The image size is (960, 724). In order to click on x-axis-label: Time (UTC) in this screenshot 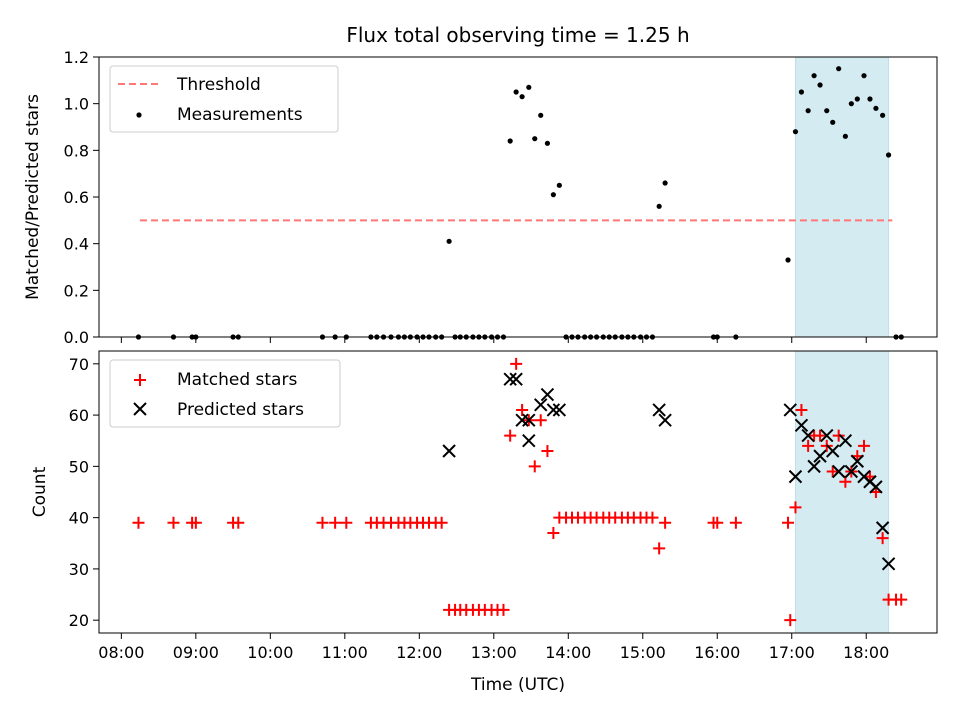, I will do `click(517, 685)`.